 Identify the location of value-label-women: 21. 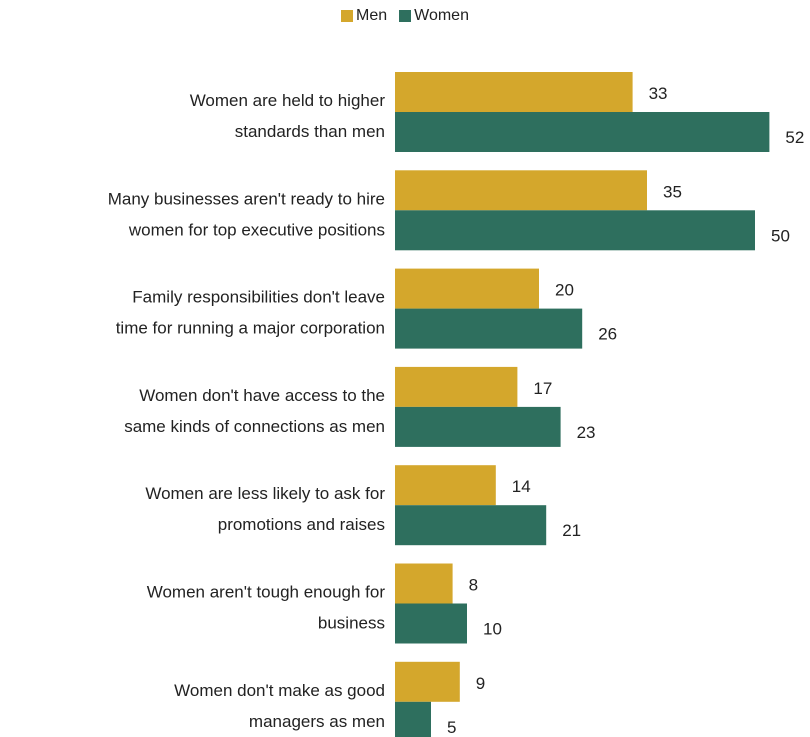
(571, 530).